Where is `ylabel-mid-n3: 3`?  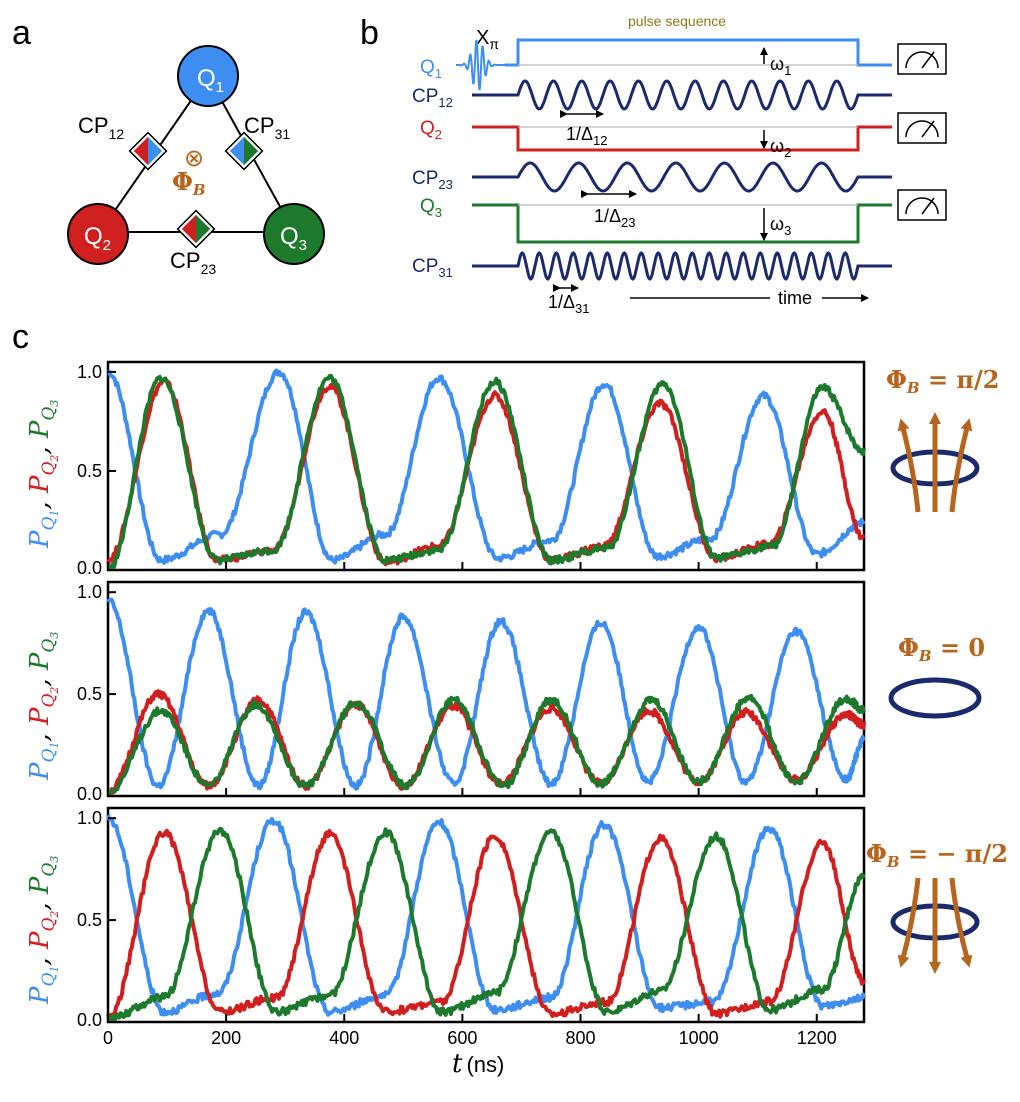
ylabel-mid-n3: 3 is located at coordinates (54, 635).